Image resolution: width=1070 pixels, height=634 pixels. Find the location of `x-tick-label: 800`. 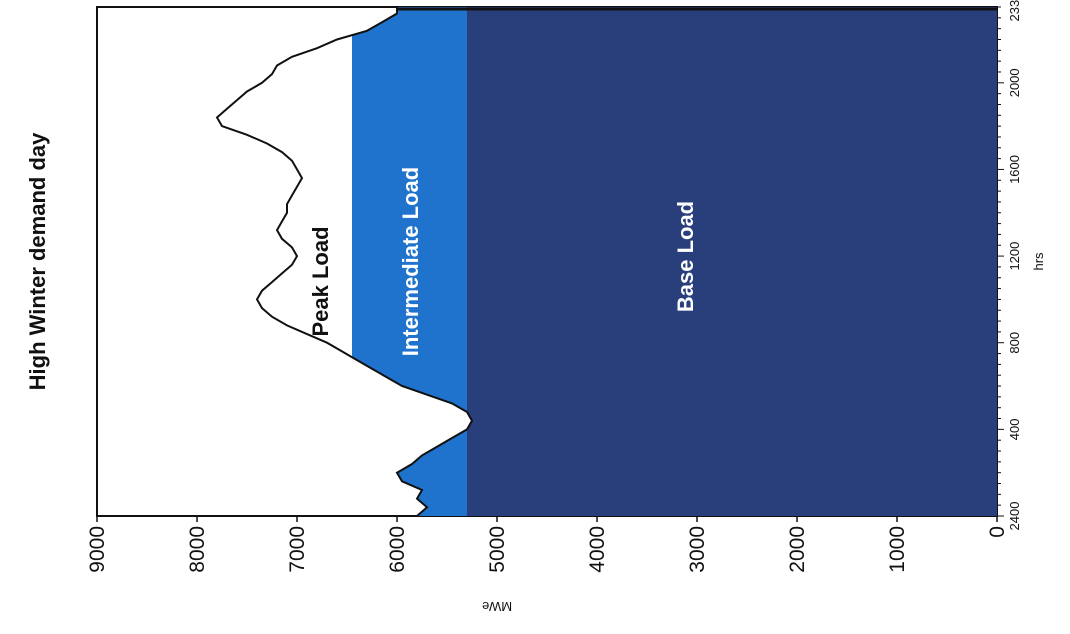

x-tick-label: 800 is located at coordinates (1014, 343).